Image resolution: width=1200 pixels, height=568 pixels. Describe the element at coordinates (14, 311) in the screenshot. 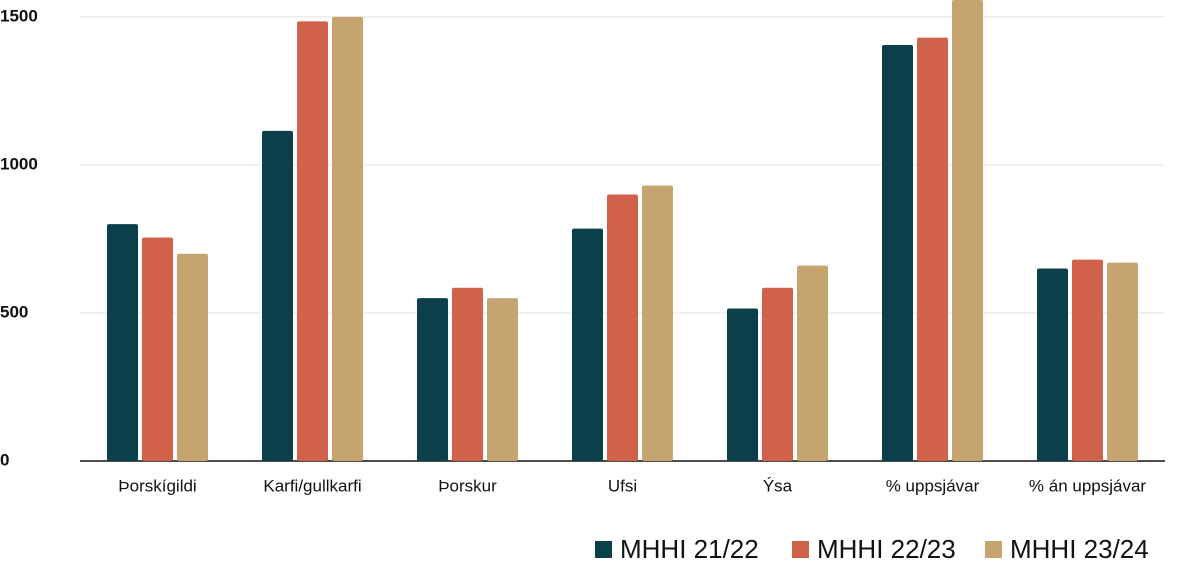

I see `y-tick-label: 500` at that location.